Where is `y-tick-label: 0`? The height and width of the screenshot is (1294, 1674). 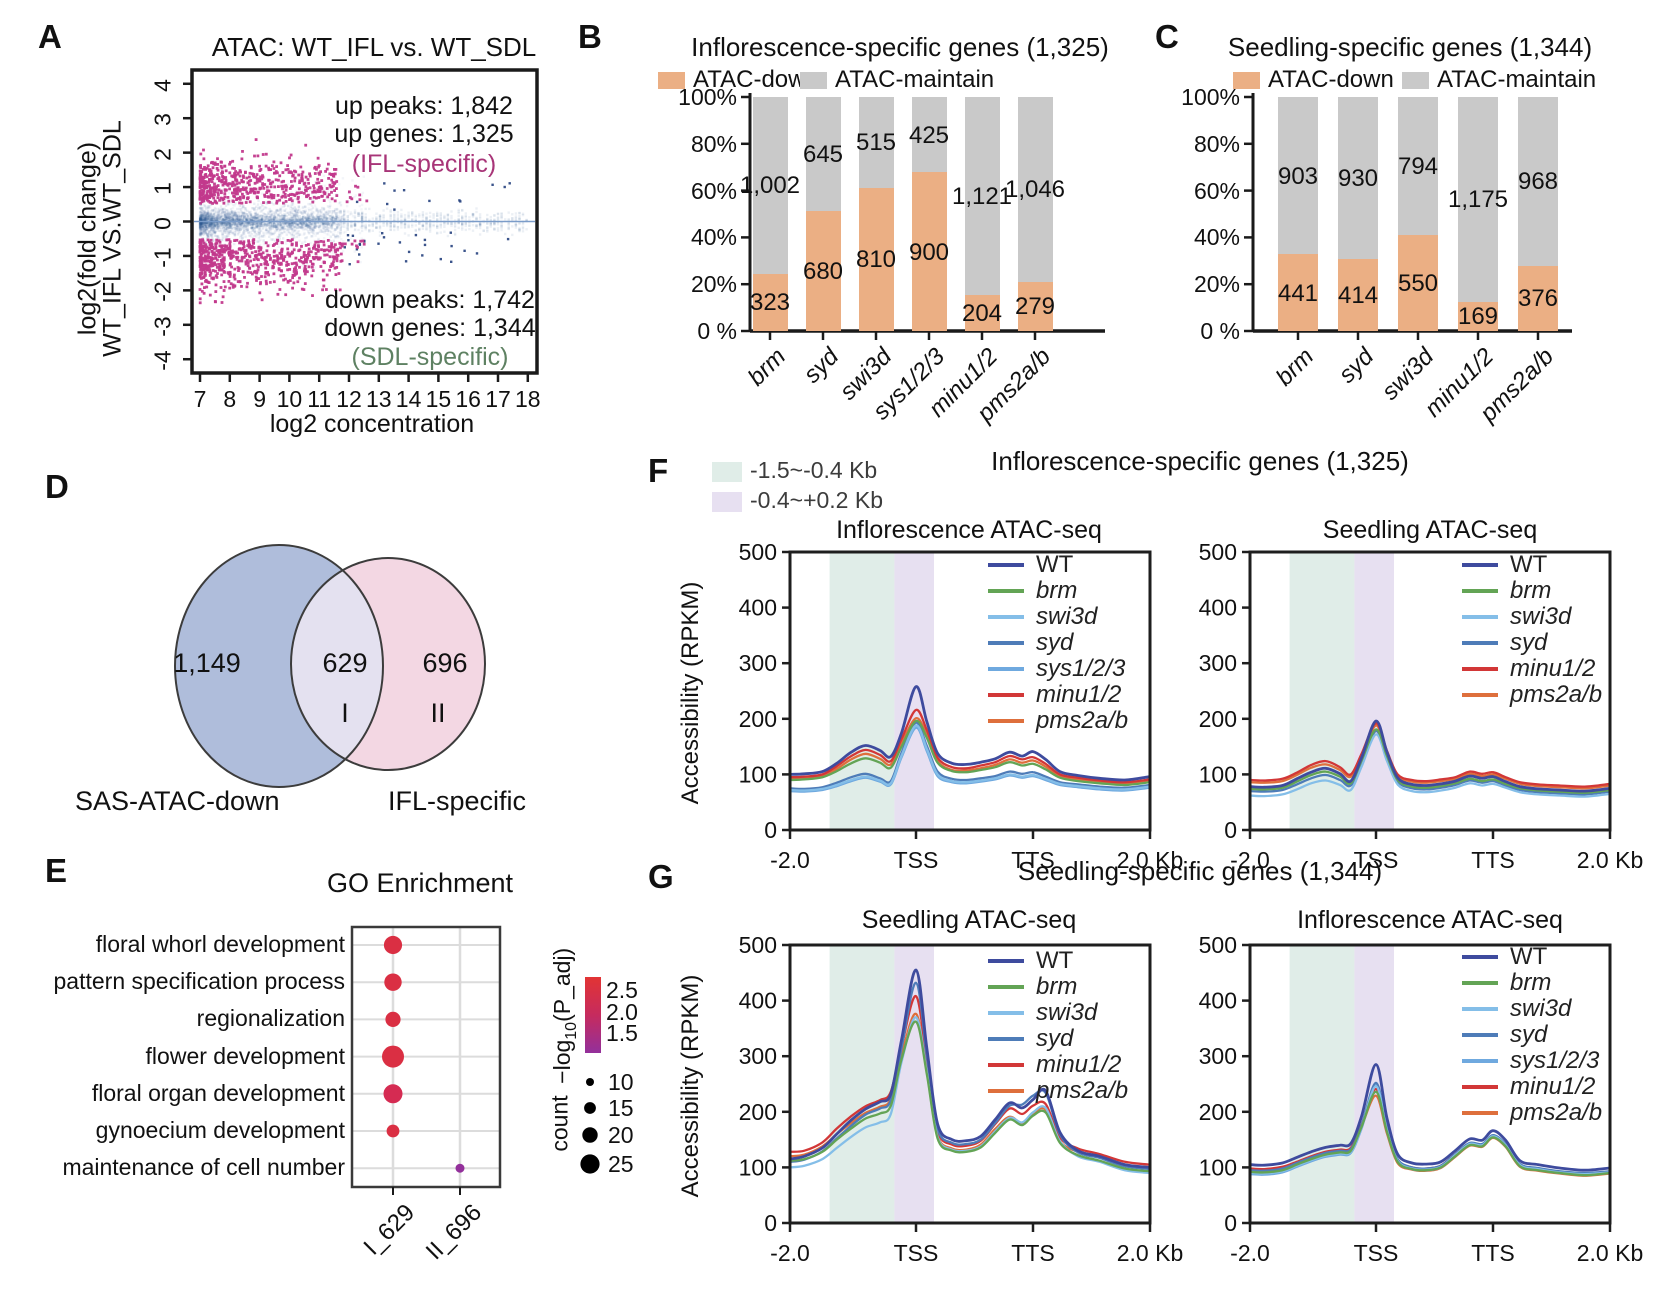
y-tick-label: 0 is located at coordinates (770, 830).